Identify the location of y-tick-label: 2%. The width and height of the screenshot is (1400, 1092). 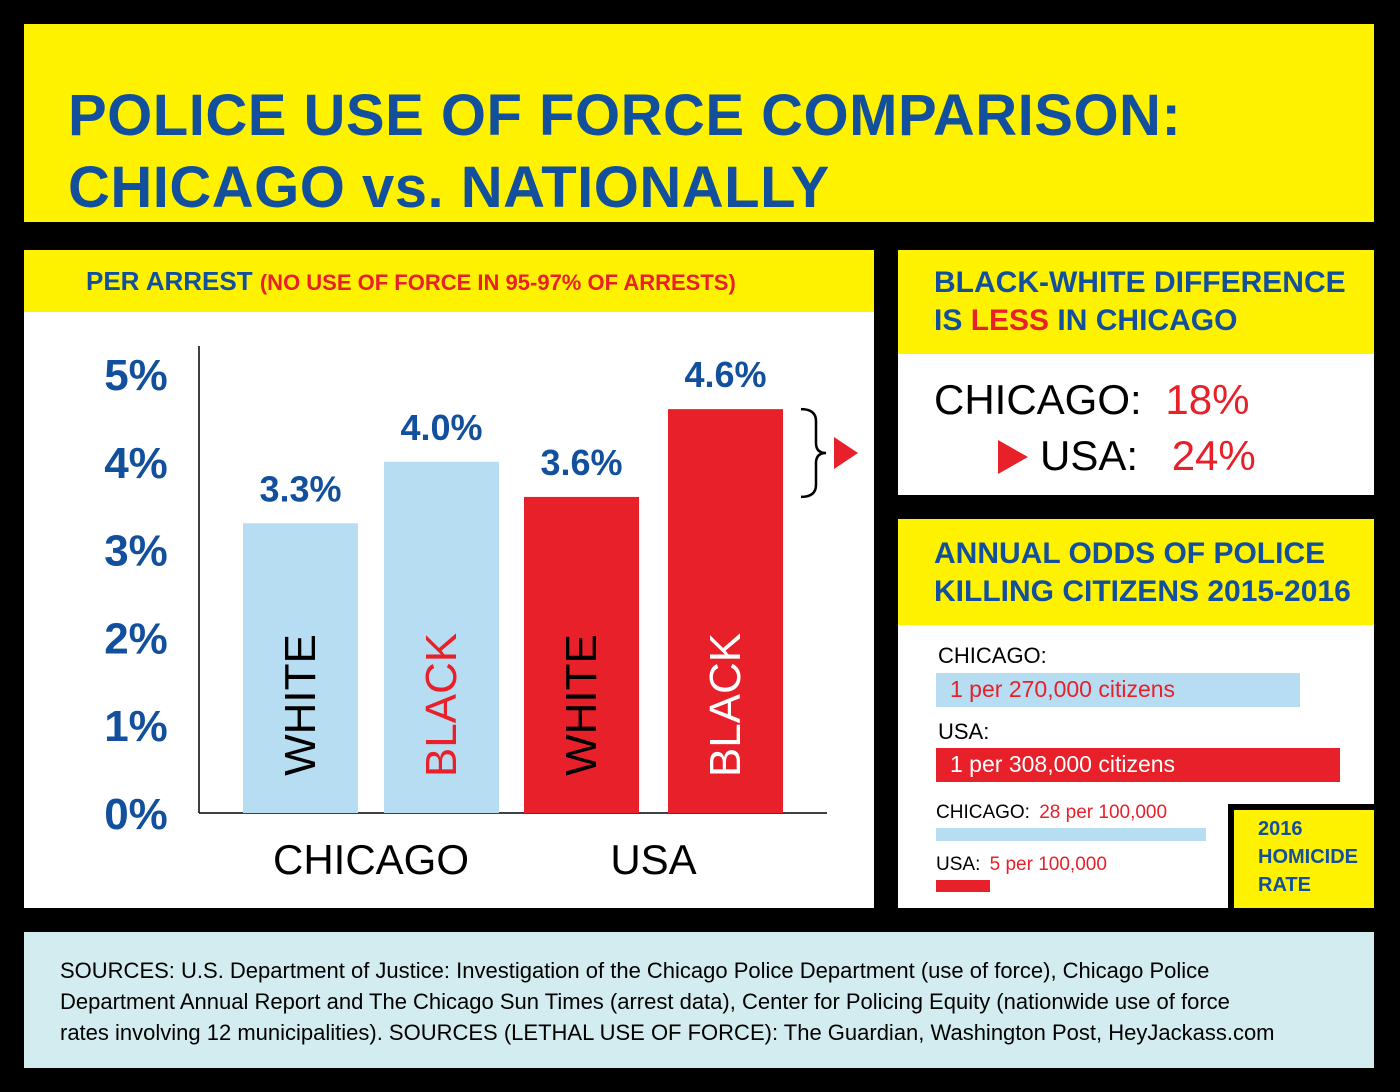
(136, 638).